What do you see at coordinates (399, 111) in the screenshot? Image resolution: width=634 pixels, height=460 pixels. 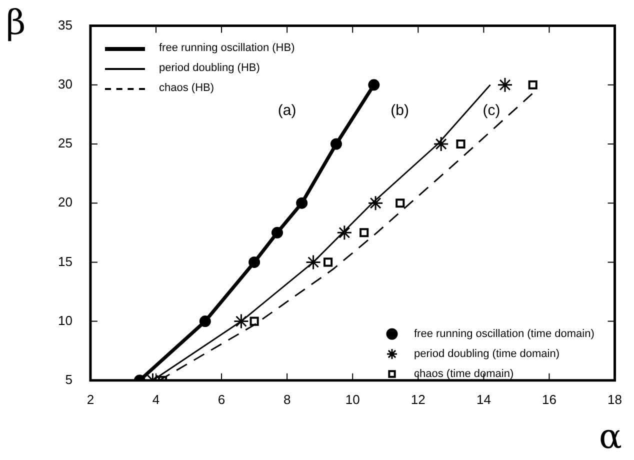 I see `annotation: (b)` at bounding box center [399, 111].